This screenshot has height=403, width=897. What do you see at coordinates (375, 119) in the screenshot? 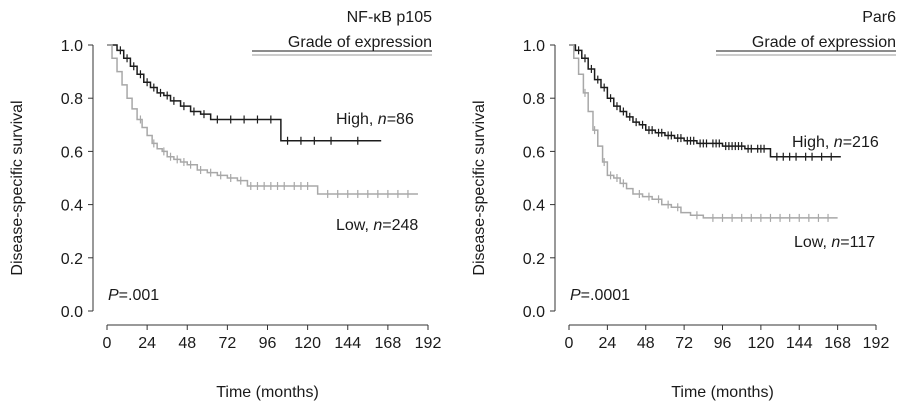
I see `series-label-high: High, n=86` at bounding box center [375, 119].